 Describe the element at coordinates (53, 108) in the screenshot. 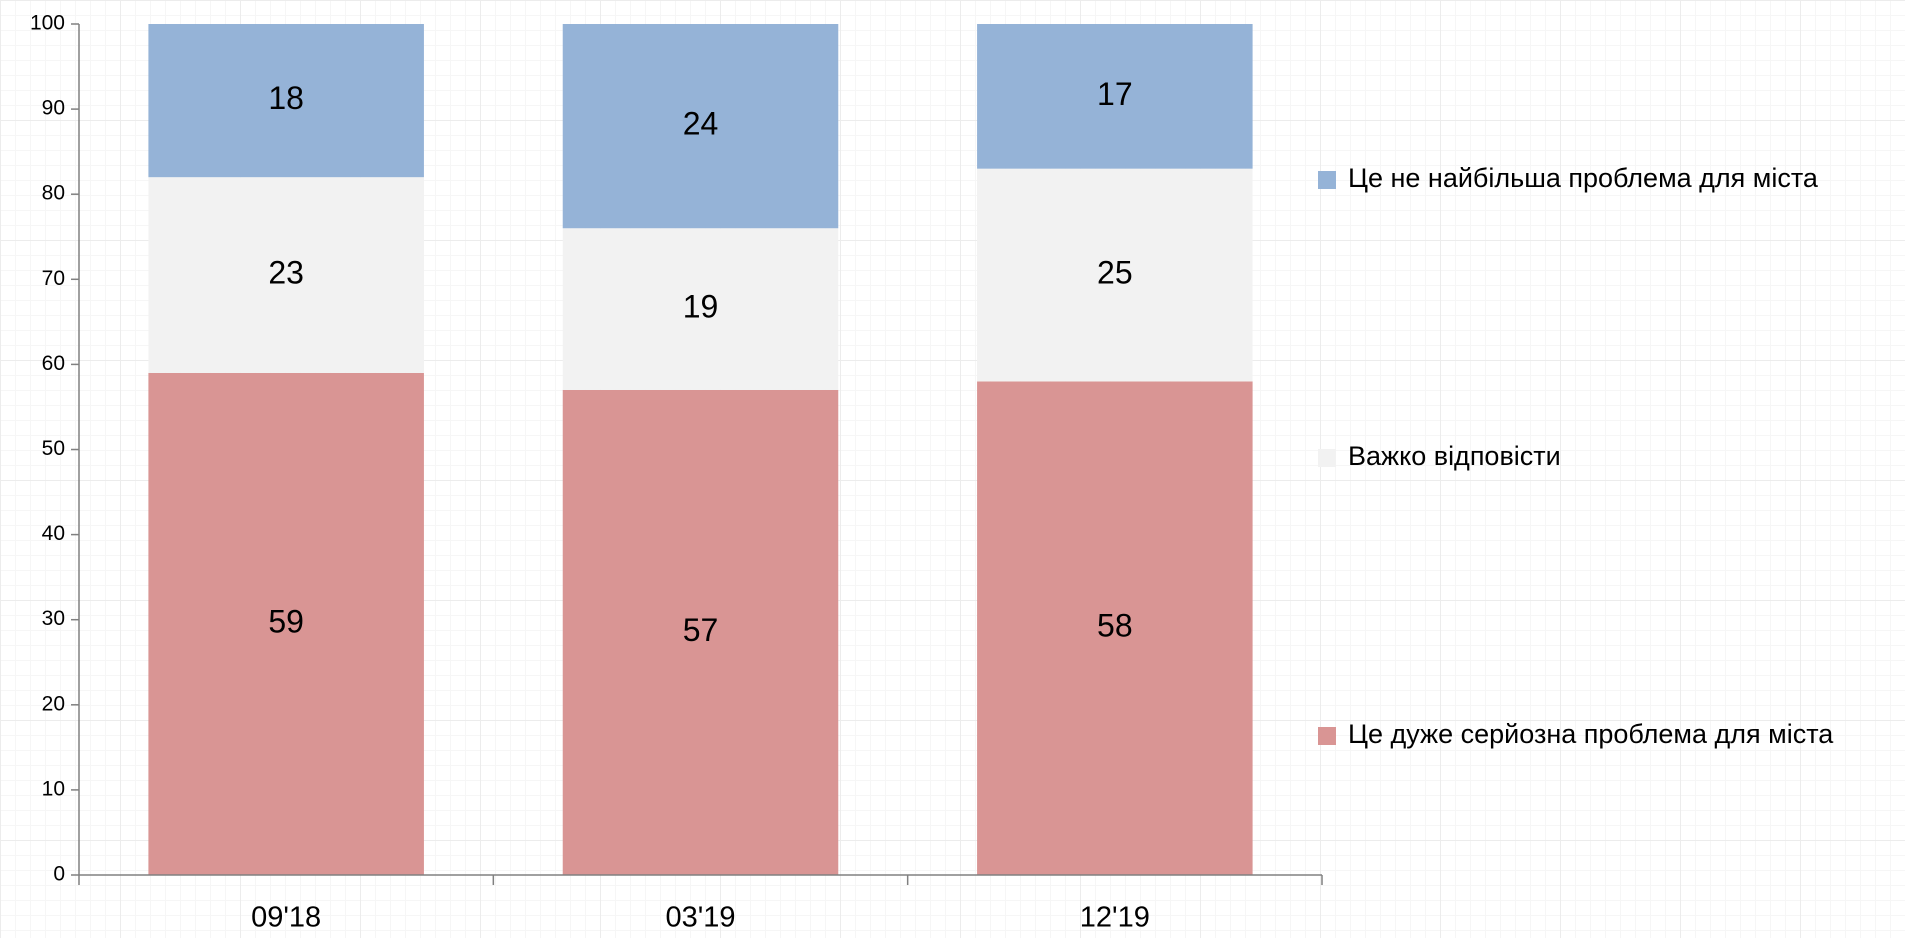

I see `y-tick-label: 90` at that location.